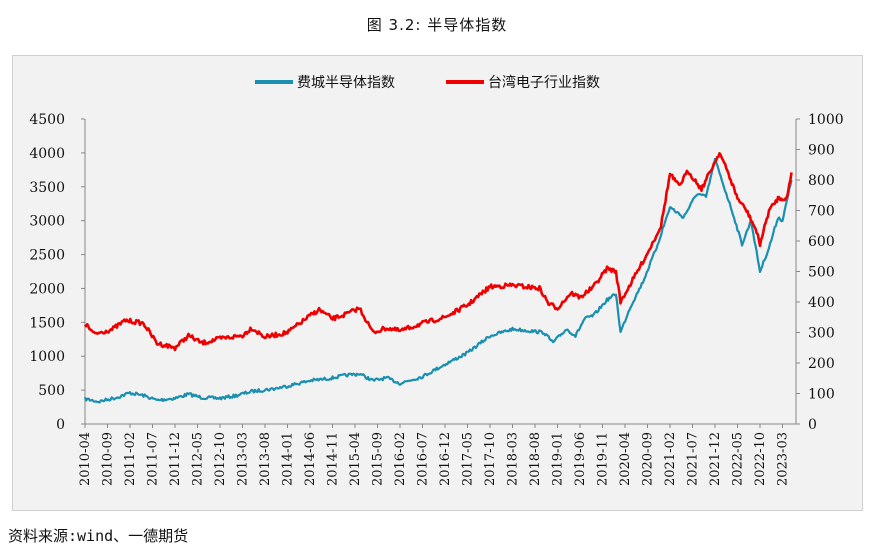  I want to click on x-tick-label: 2017-10, so click(490, 459).